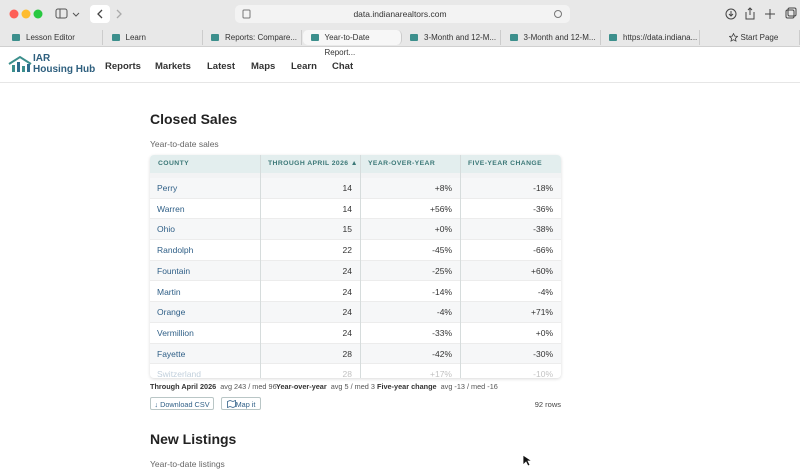 Image resolution: width=800 pixels, height=472 pixels. I want to click on column-header: THROUGH APRIL 2026 ▲, so click(313, 163).